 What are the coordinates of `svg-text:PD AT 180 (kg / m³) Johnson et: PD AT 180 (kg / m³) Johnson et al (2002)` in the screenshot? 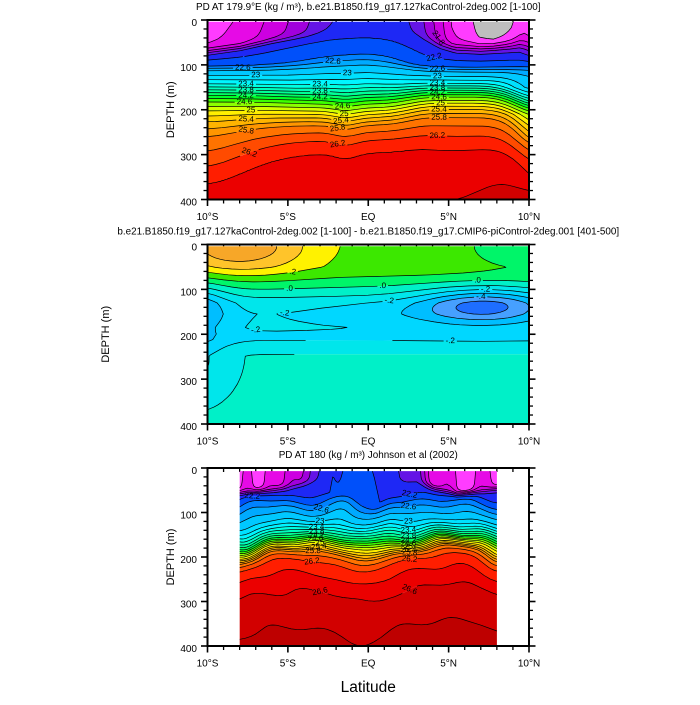 It's located at (368, 455).